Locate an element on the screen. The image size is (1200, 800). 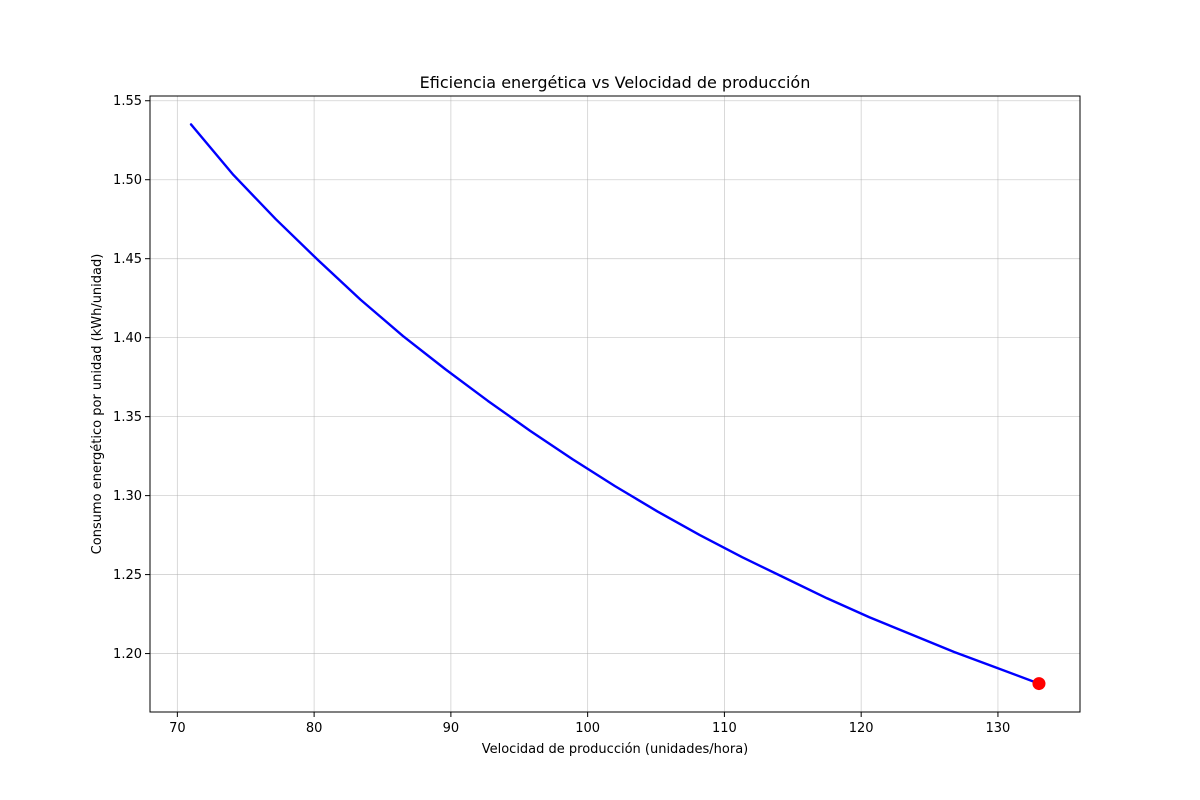
x-tick-label: 110 is located at coordinates (724, 728).